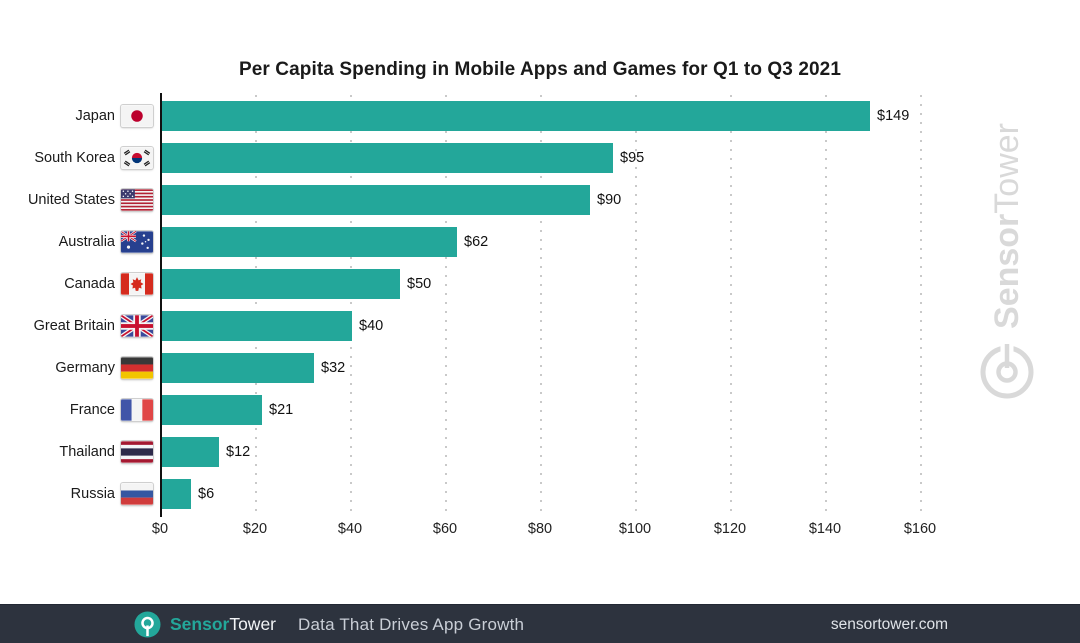  I want to click on bar-row-great-britain: Great Britain $40, so click(540, 326).